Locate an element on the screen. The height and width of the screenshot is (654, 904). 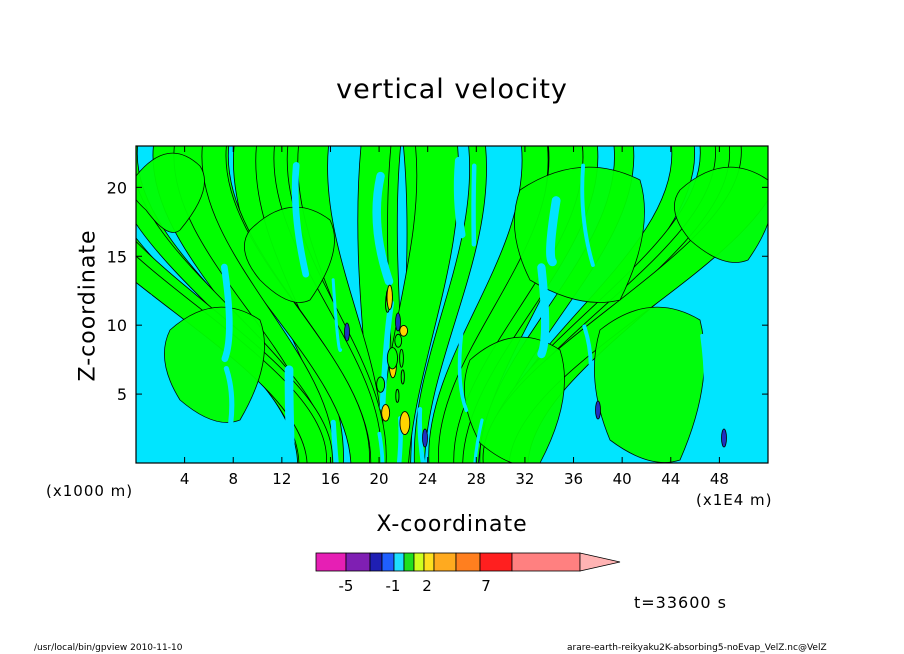
chart-title: vertical velocity is located at coordinates (452, 89).